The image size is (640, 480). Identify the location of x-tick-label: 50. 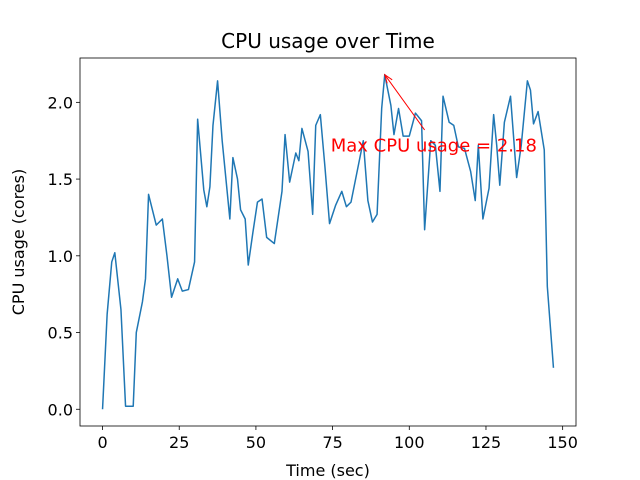
(256, 442).